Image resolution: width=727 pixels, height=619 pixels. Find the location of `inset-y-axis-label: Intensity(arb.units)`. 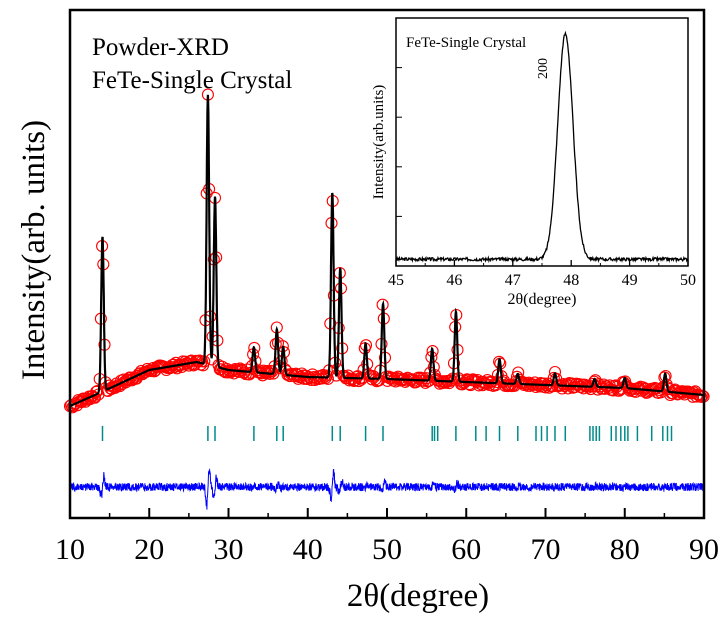

inset-y-axis-label: Intensity(arb.units) is located at coordinates (379, 142).